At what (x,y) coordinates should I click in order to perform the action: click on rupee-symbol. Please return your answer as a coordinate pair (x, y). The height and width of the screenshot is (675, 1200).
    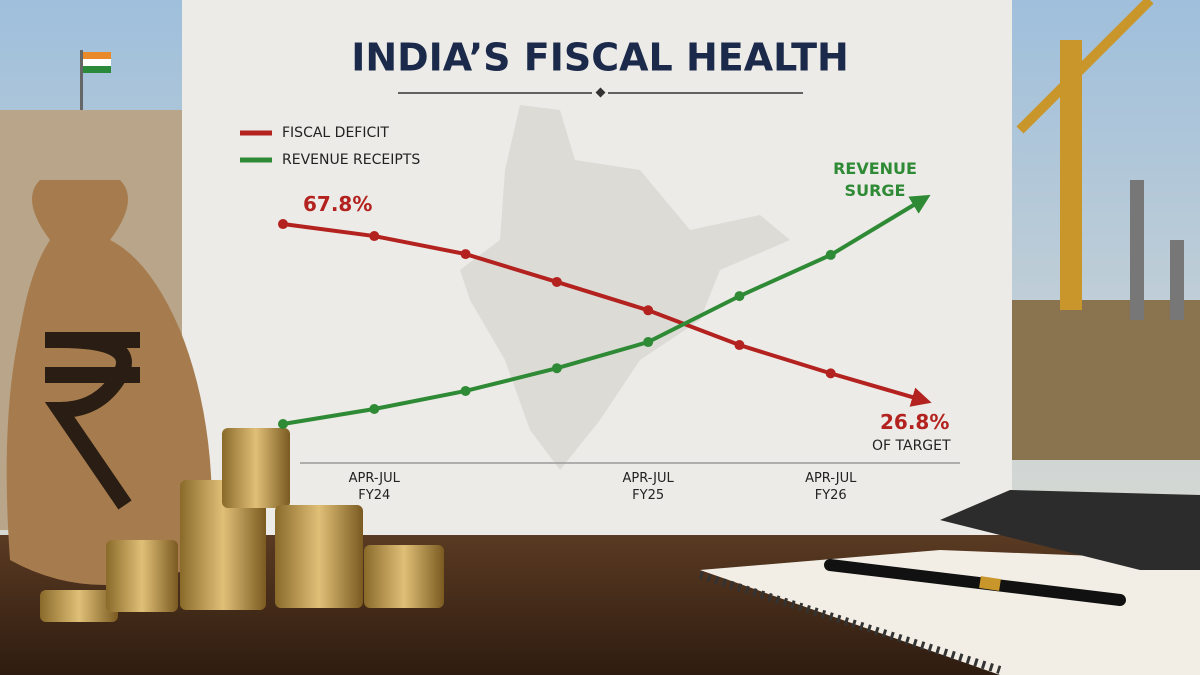
    Looking at the image, I should click on (92, 421).